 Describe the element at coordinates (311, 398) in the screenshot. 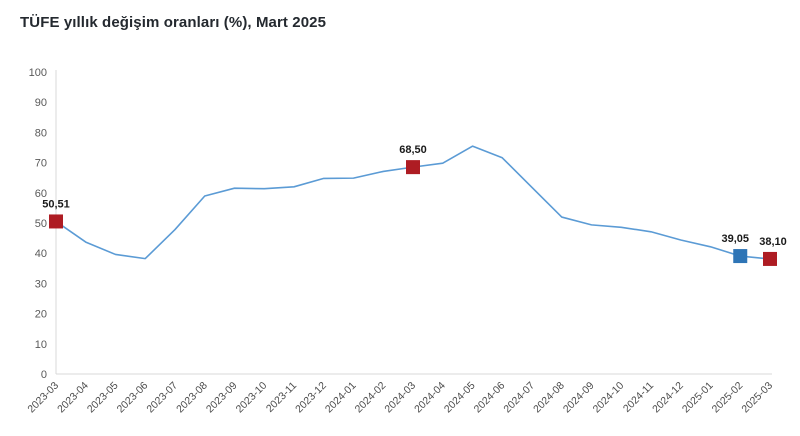

I see `x-tick-label: 2023-12` at that location.